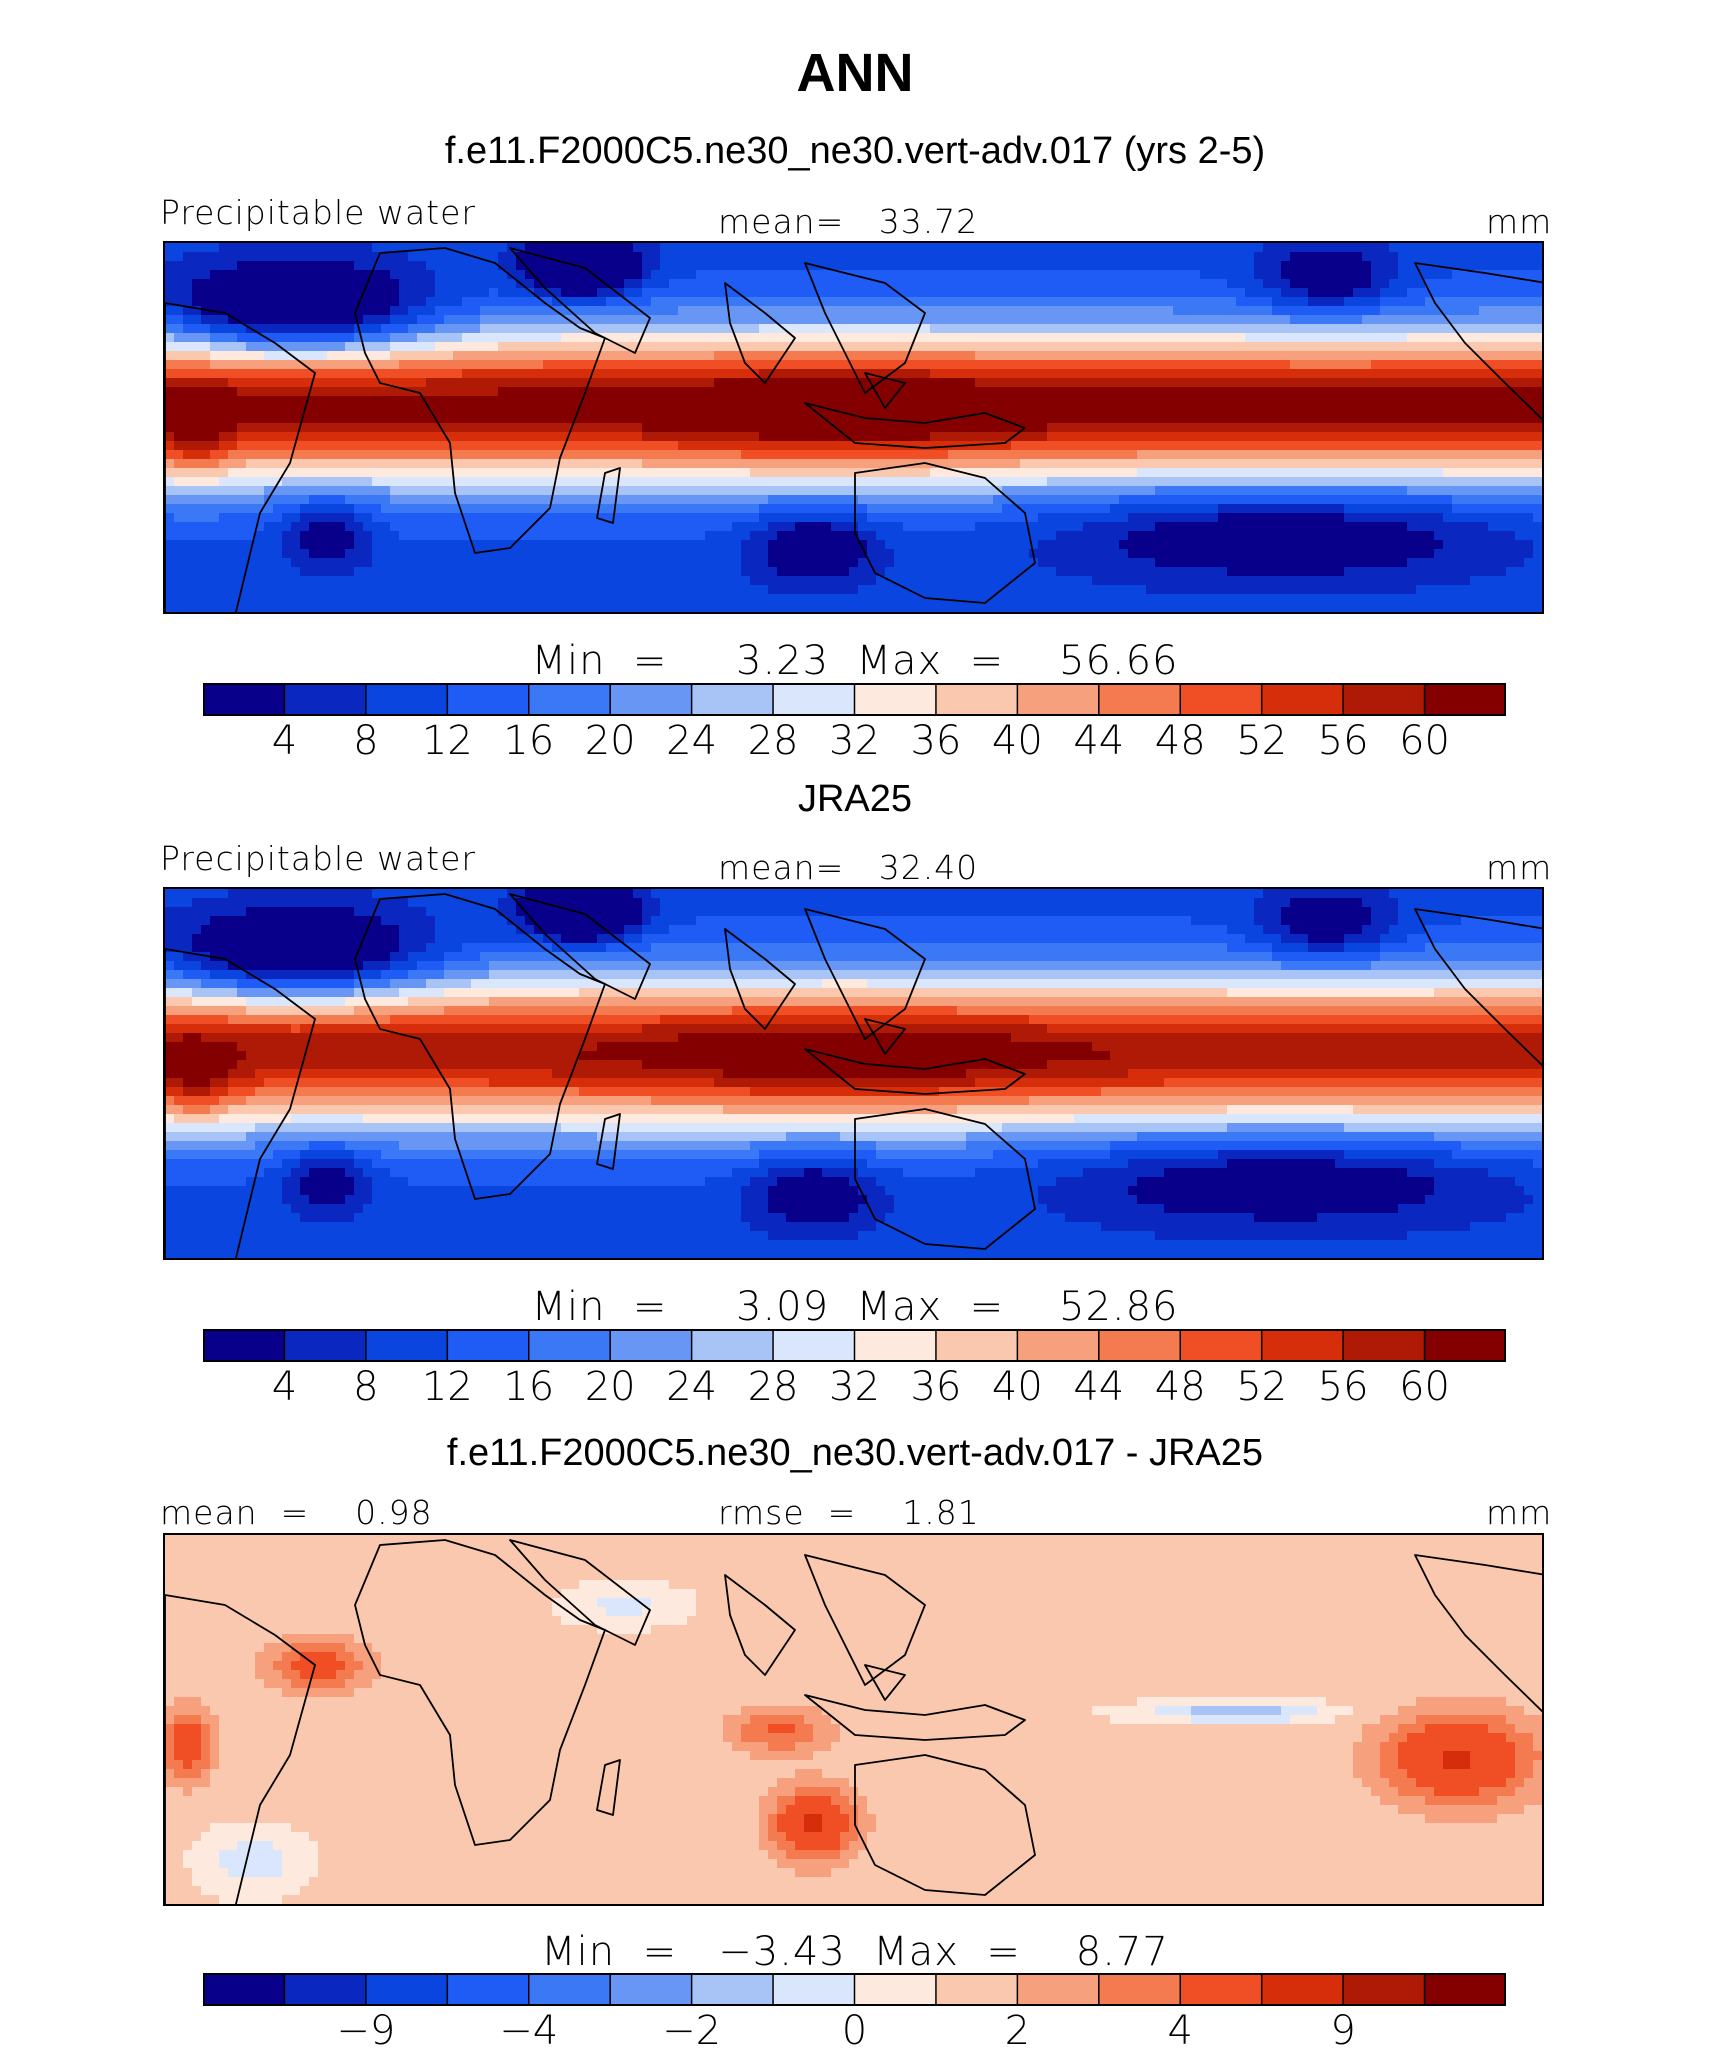 The width and height of the screenshot is (1710, 2067). I want to click on colorbar-ticks-obs: 4 8 12 16 20 24 28 32 36 40 44 48 52 56 60, so click(854, 1389).